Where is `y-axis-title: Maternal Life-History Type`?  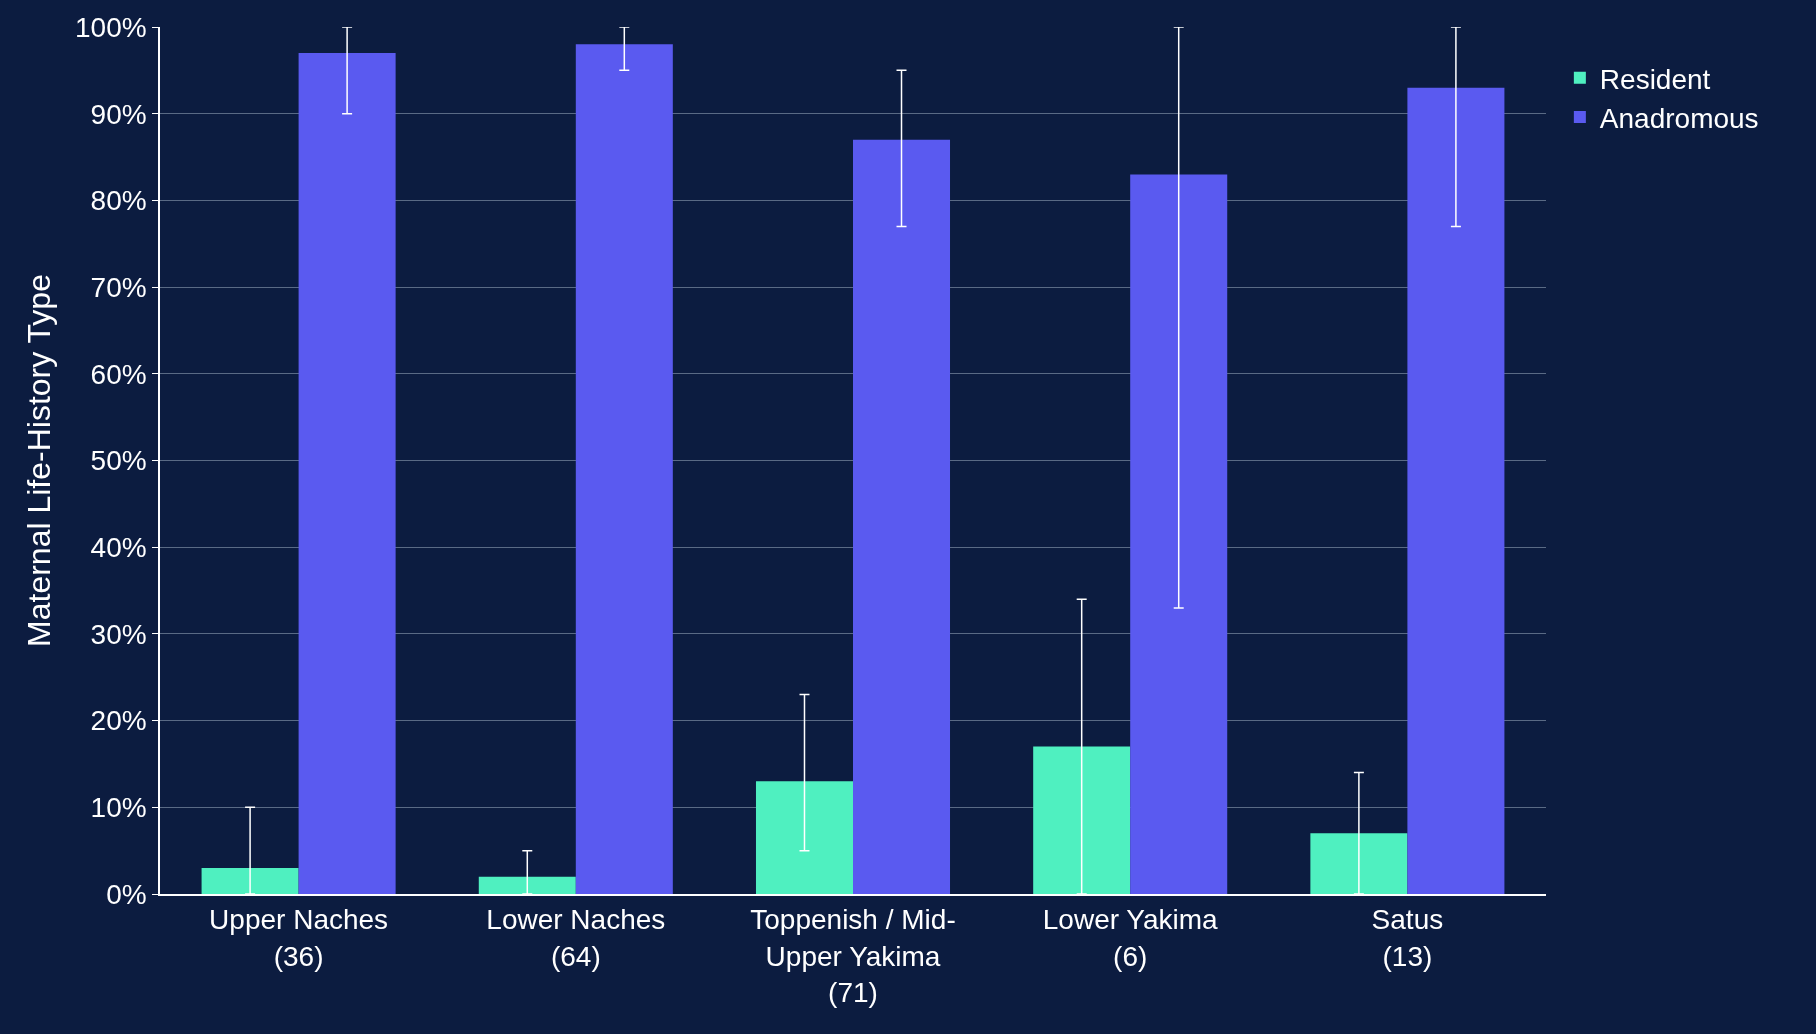
y-axis-title: Maternal Life-History Type is located at coordinates (38, 460).